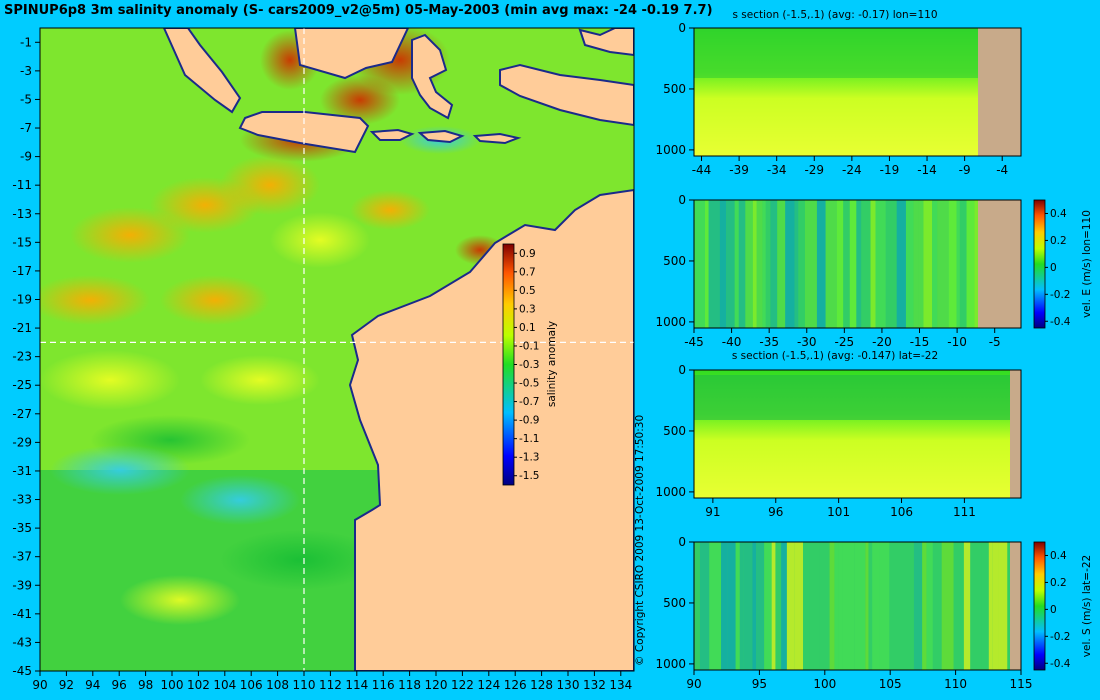  Describe the element at coordinates (26, 128) in the screenshot. I see `map-y-tick-label: -7` at that location.